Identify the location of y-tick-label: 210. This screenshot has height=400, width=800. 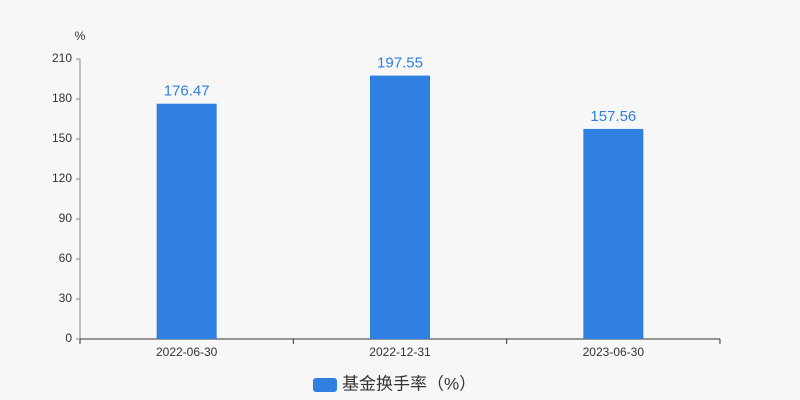
(62, 58).